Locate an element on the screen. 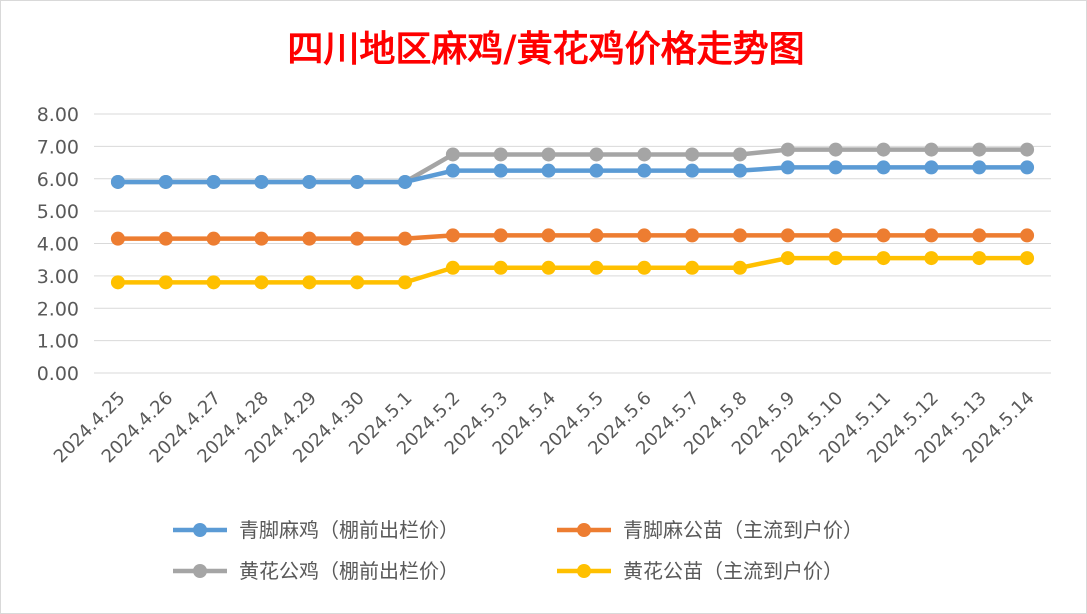 This screenshot has width=1087, height=614. legend-label: 青脚麻公苗（主流到户价） is located at coordinates (743, 530).